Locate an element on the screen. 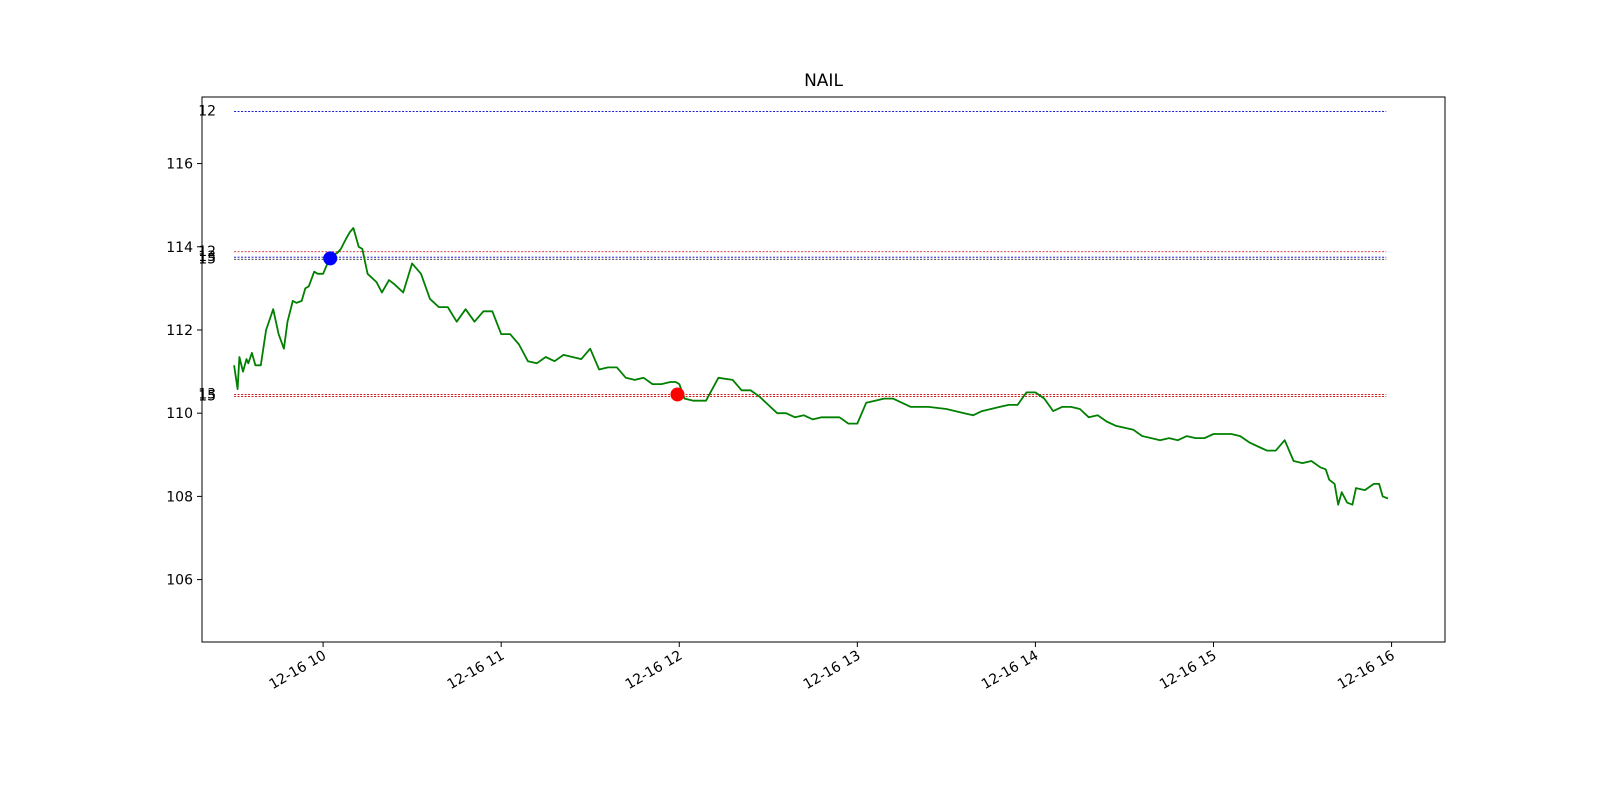 This screenshot has height=800, width=1600. x-tick-label: 12-16 13 is located at coordinates (832, 670).